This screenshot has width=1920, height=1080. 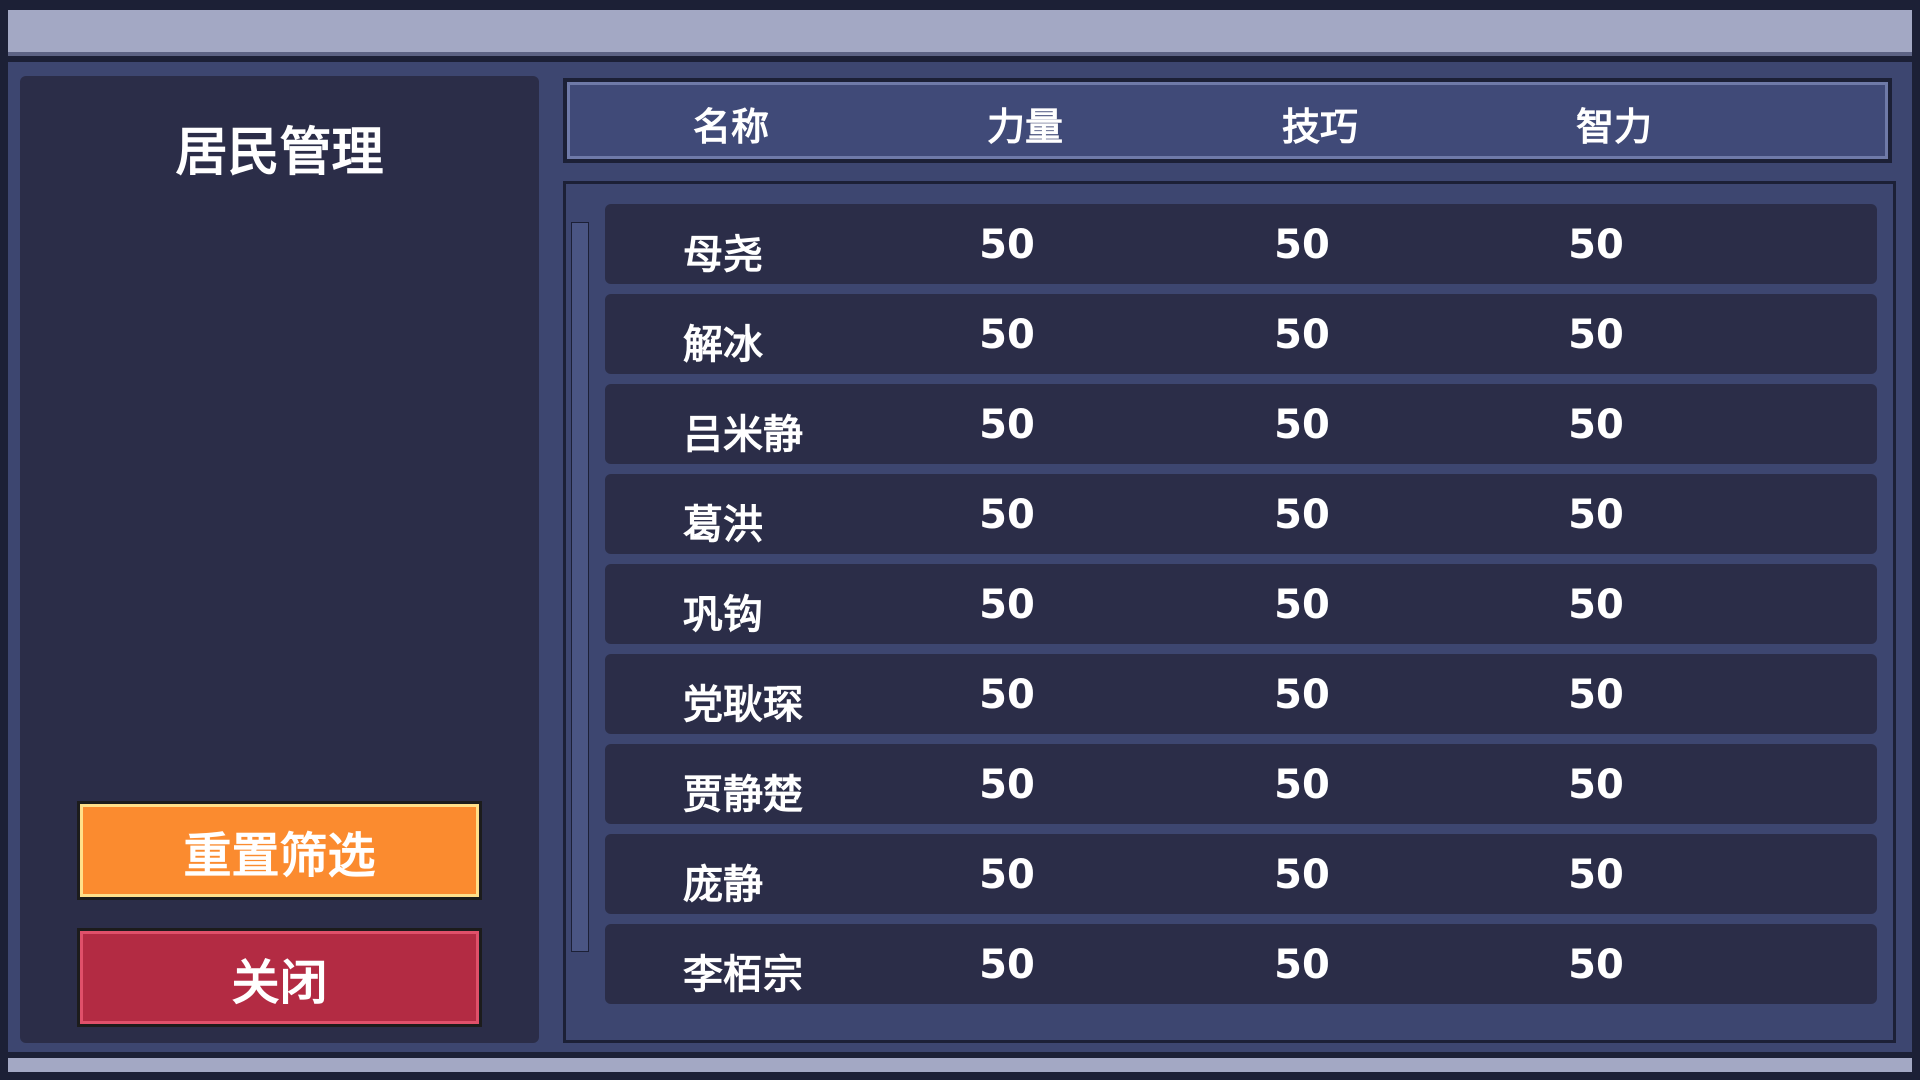 What do you see at coordinates (730, 127) in the screenshot?
I see `column-header: 名称` at bounding box center [730, 127].